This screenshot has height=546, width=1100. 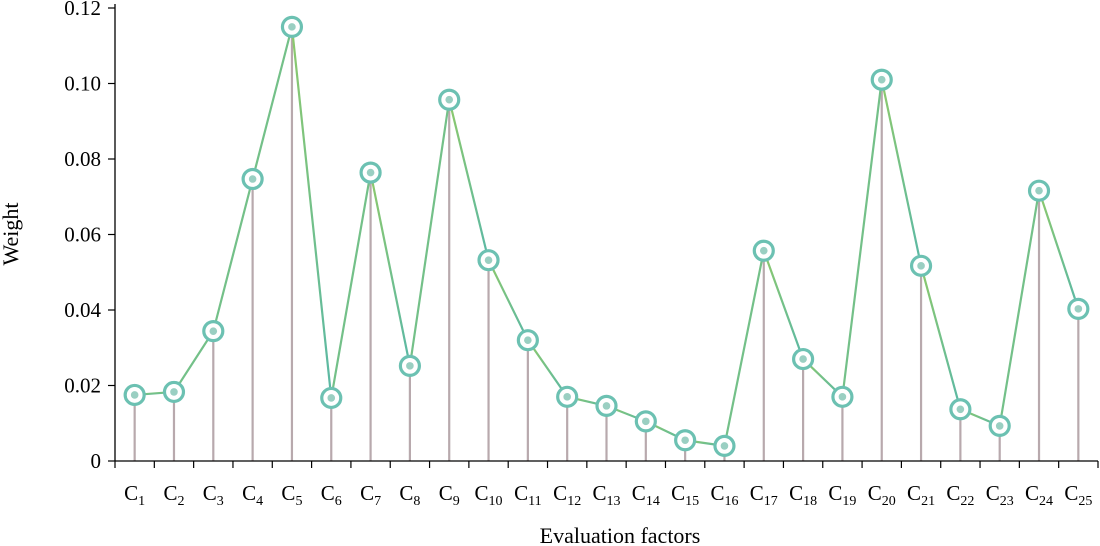 I want to click on marker-C6, so click(x=331, y=398).